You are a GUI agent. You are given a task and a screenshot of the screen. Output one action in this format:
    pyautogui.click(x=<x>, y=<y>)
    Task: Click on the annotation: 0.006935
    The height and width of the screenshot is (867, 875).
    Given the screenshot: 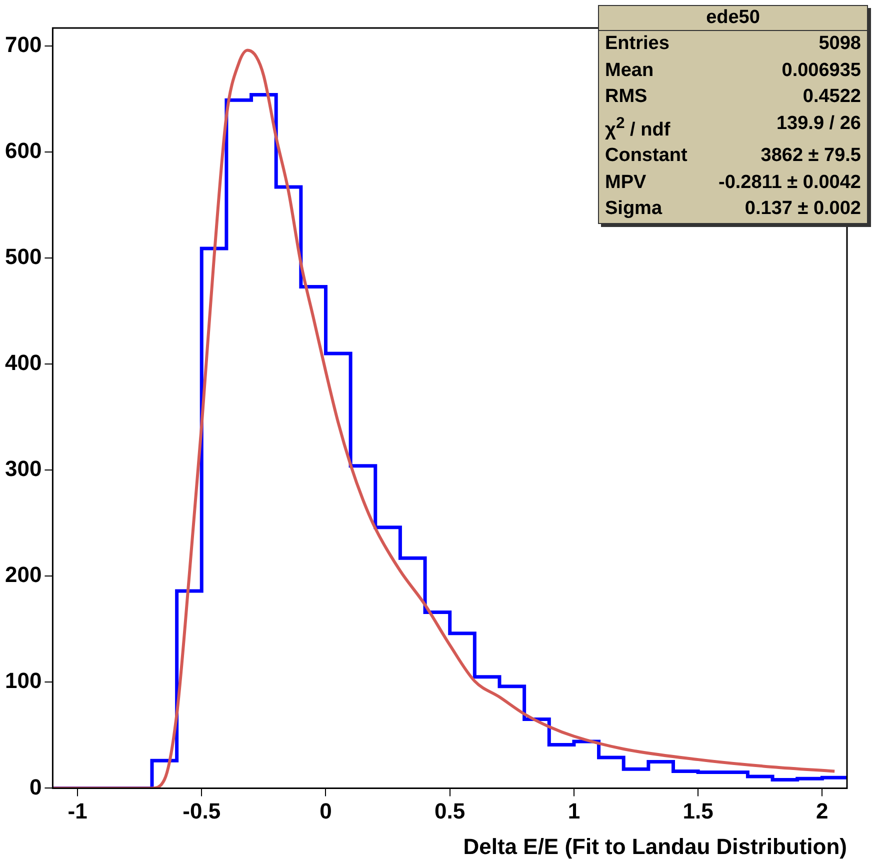 What is the action you would take?
    pyautogui.click(x=821, y=70)
    